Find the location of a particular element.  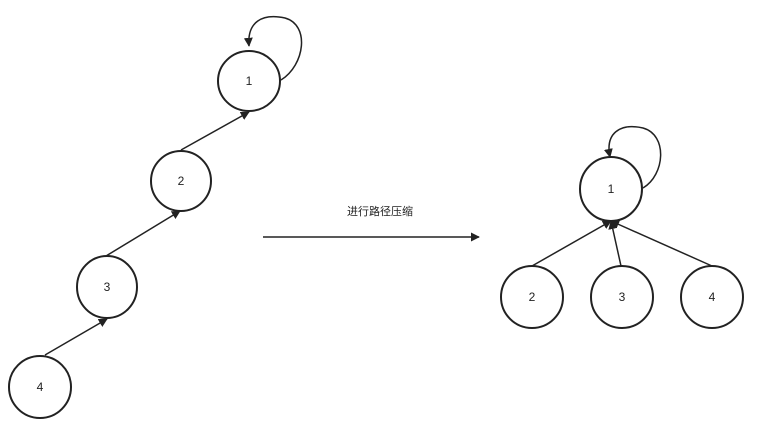

node-1-after-label: 1 is located at coordinates (611, 189).